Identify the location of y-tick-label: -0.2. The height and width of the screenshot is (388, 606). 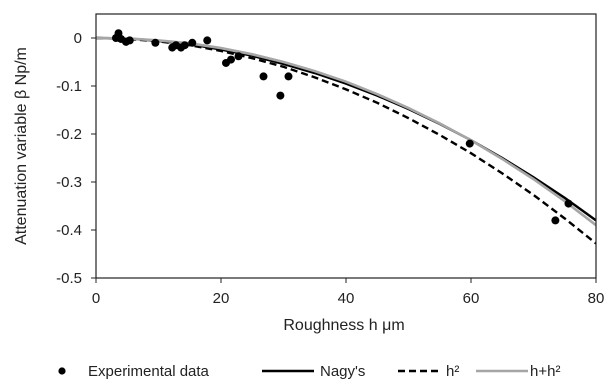
(69, 134).